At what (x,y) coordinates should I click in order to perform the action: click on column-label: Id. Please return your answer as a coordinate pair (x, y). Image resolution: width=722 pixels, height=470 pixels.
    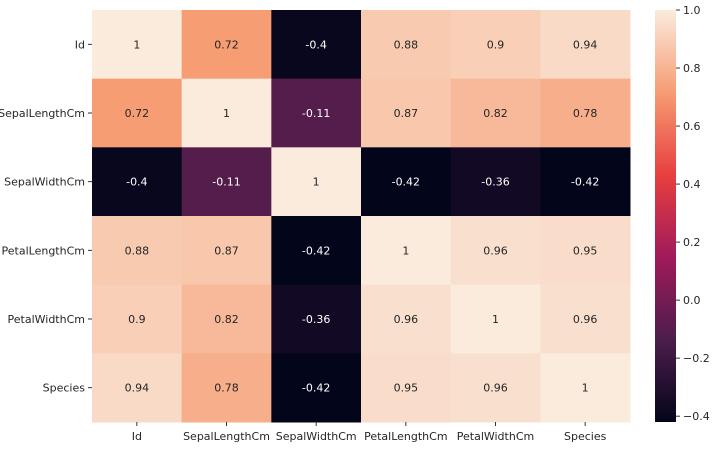
    Looking at the image, I should click on (137, 436).